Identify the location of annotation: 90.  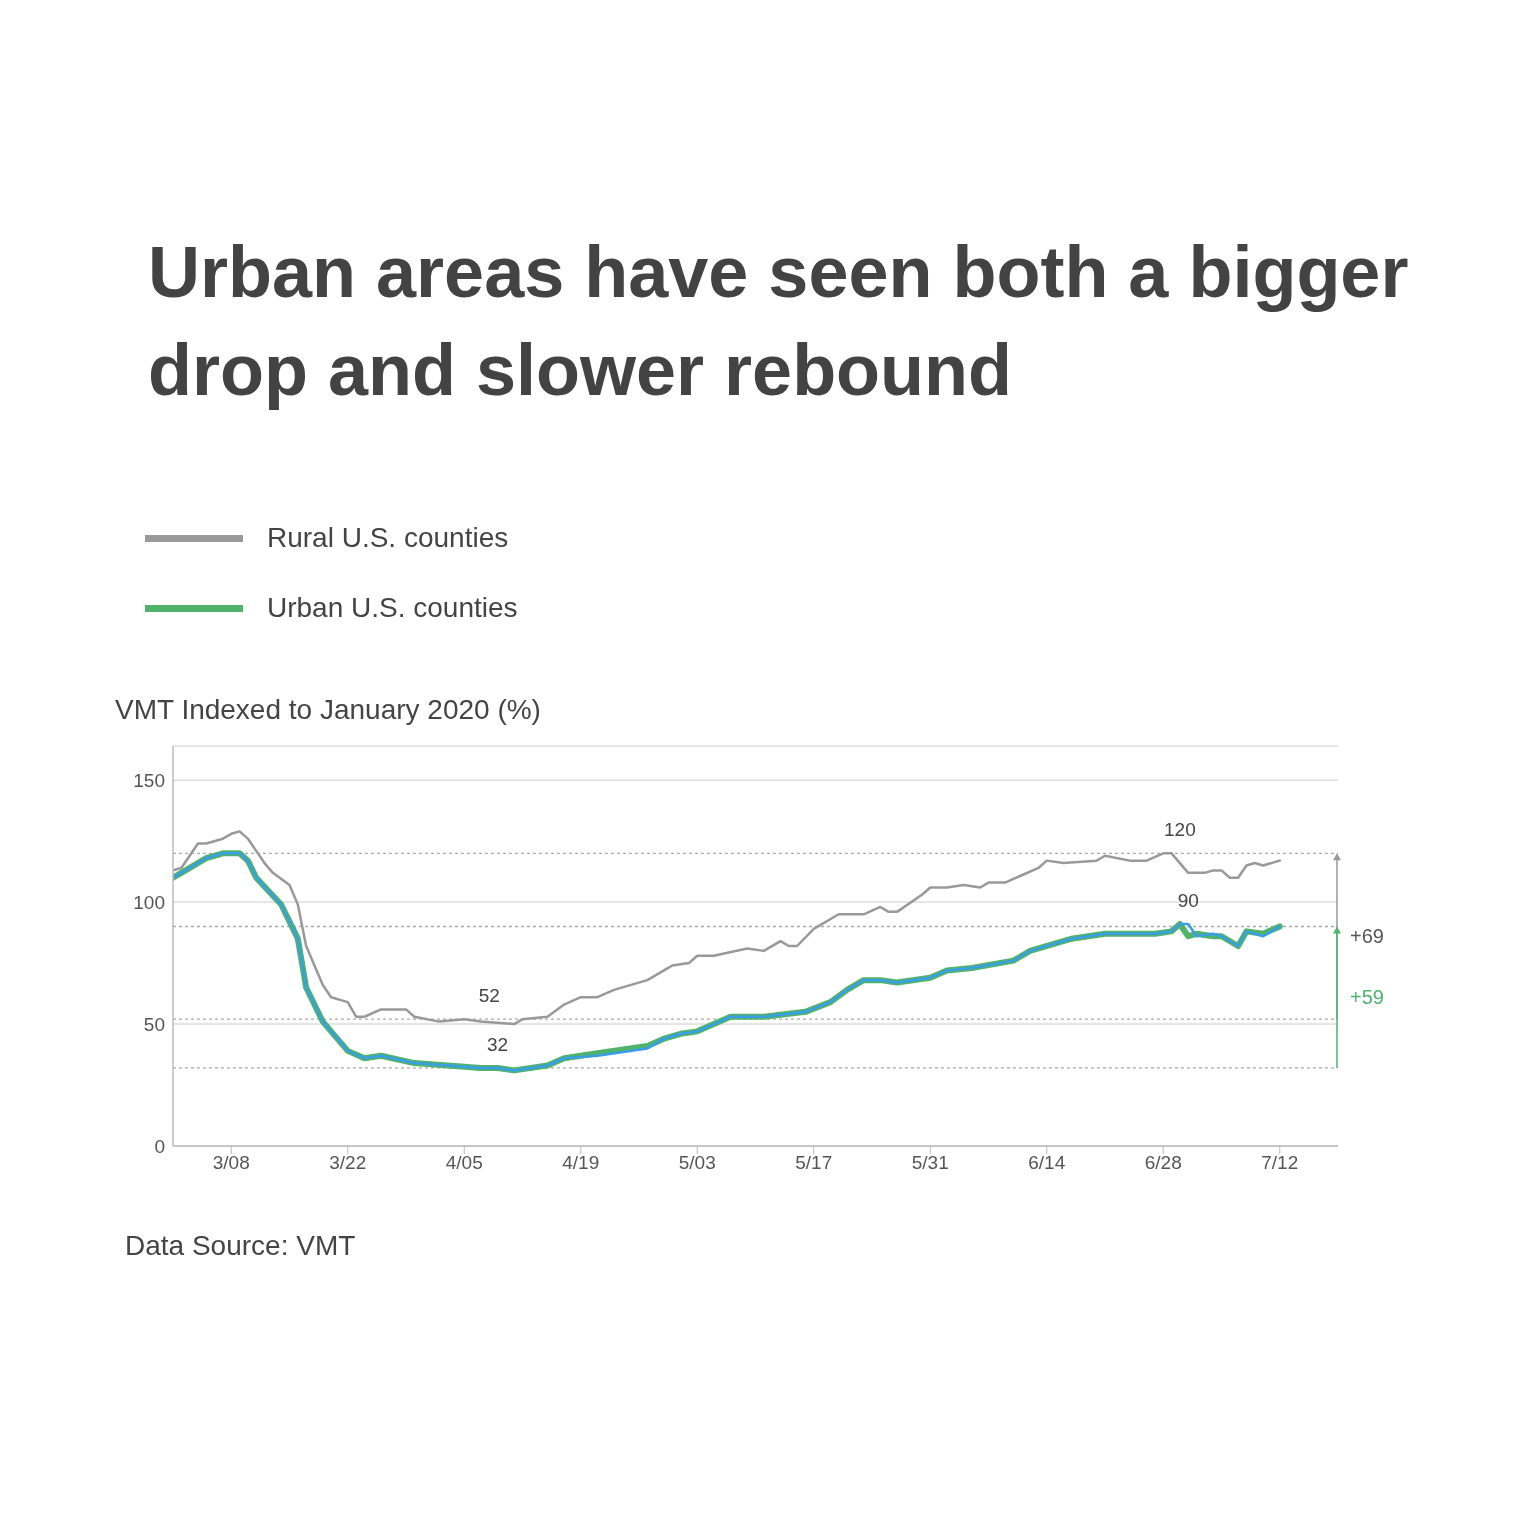
(1188, 901).